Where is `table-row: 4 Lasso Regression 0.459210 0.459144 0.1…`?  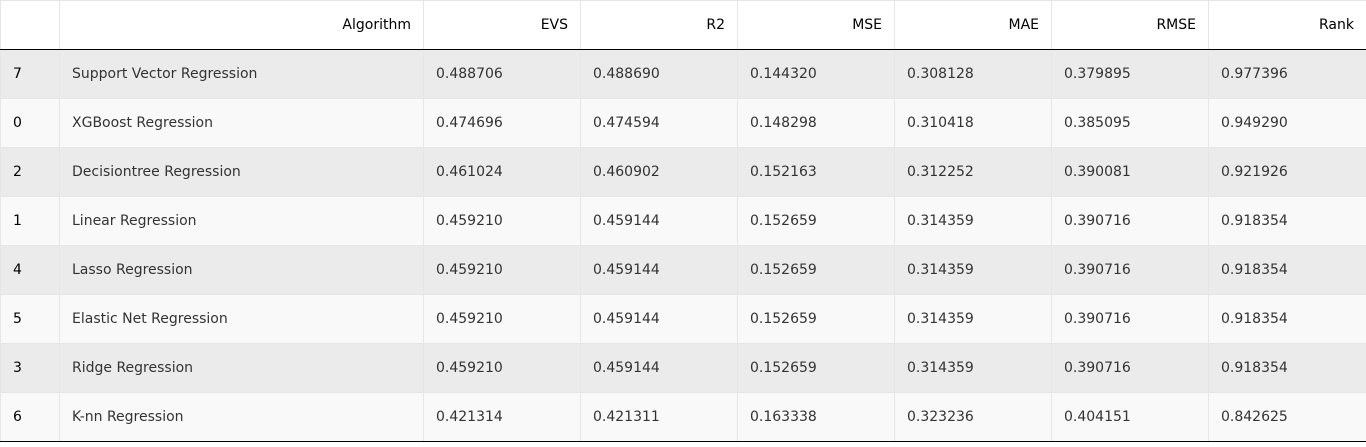
table-row: 4 Lasso Regression 0.459210 0.459144 0.1… is located at coordinates (683, 270).